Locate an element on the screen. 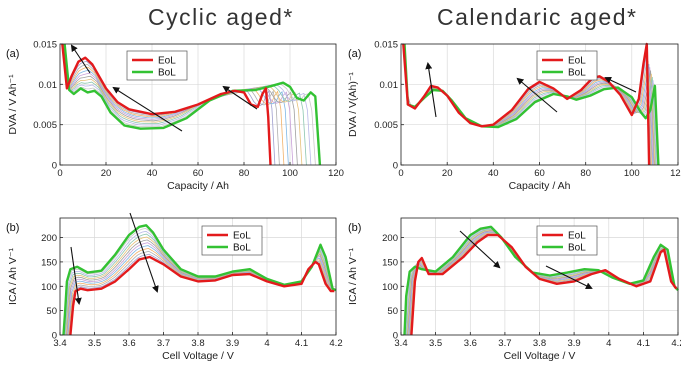 This screenshot has height=366, width=681. right-column-title: Calendaric aged* is located at coordinates (537, 17).